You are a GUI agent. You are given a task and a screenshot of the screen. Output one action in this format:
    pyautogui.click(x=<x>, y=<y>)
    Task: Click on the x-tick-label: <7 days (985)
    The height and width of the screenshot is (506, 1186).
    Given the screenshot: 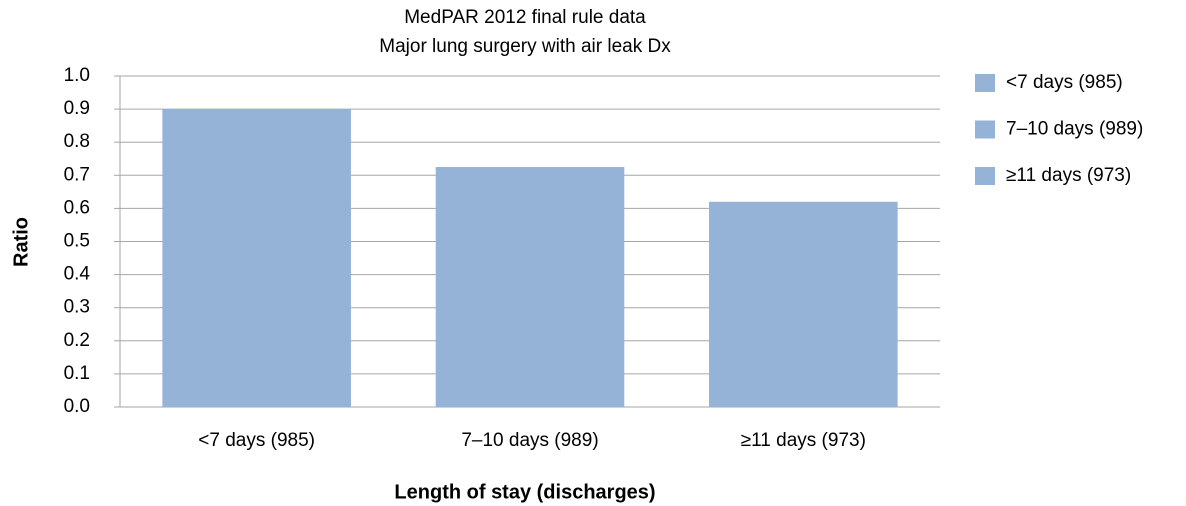 What is the action you would take?
    pyautogui.click(x=256, y=440)
    